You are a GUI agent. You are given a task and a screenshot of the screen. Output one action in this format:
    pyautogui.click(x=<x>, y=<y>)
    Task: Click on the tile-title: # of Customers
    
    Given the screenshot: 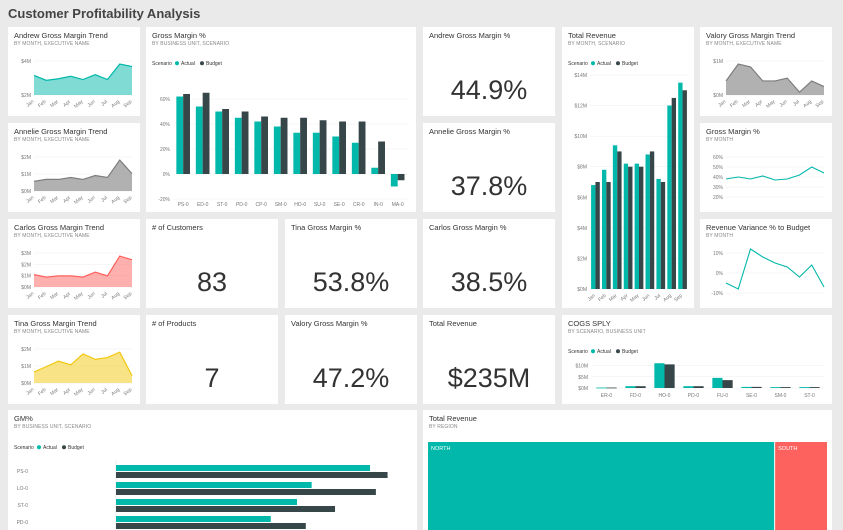 What is the action you would take?
    pyautogui.click(x=177, y=227)
    